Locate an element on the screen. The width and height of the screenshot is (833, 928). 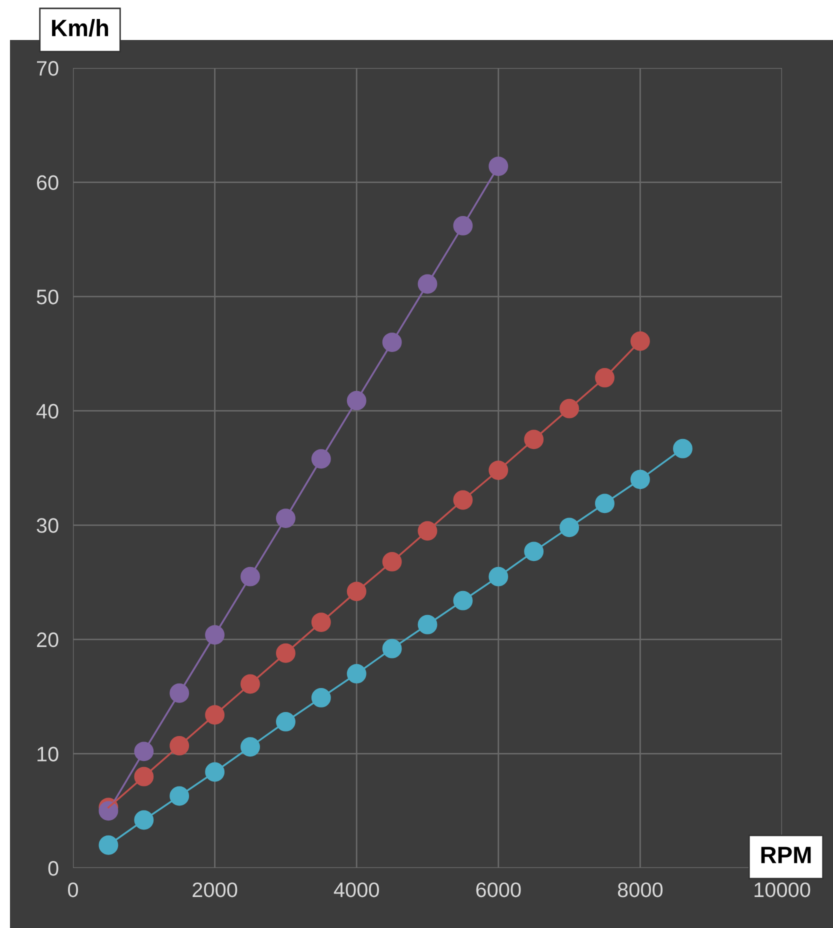
y-axis-title: Km/h is located at coordinates (80, 27).